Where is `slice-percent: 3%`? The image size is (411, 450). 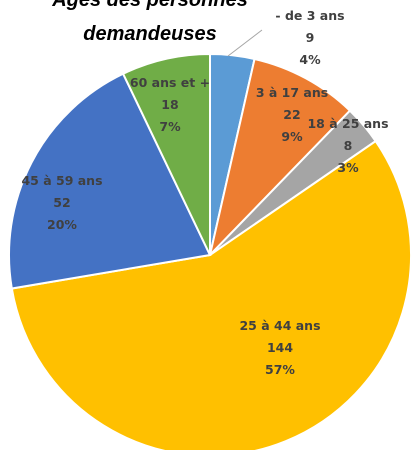 slice-percent: 3% is located at coordinates (348, 167).